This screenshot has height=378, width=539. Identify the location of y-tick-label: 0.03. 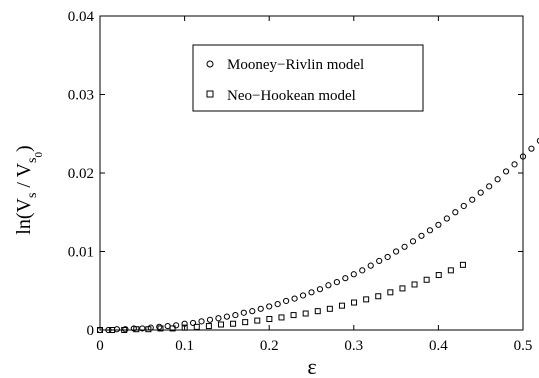
(81, 96).